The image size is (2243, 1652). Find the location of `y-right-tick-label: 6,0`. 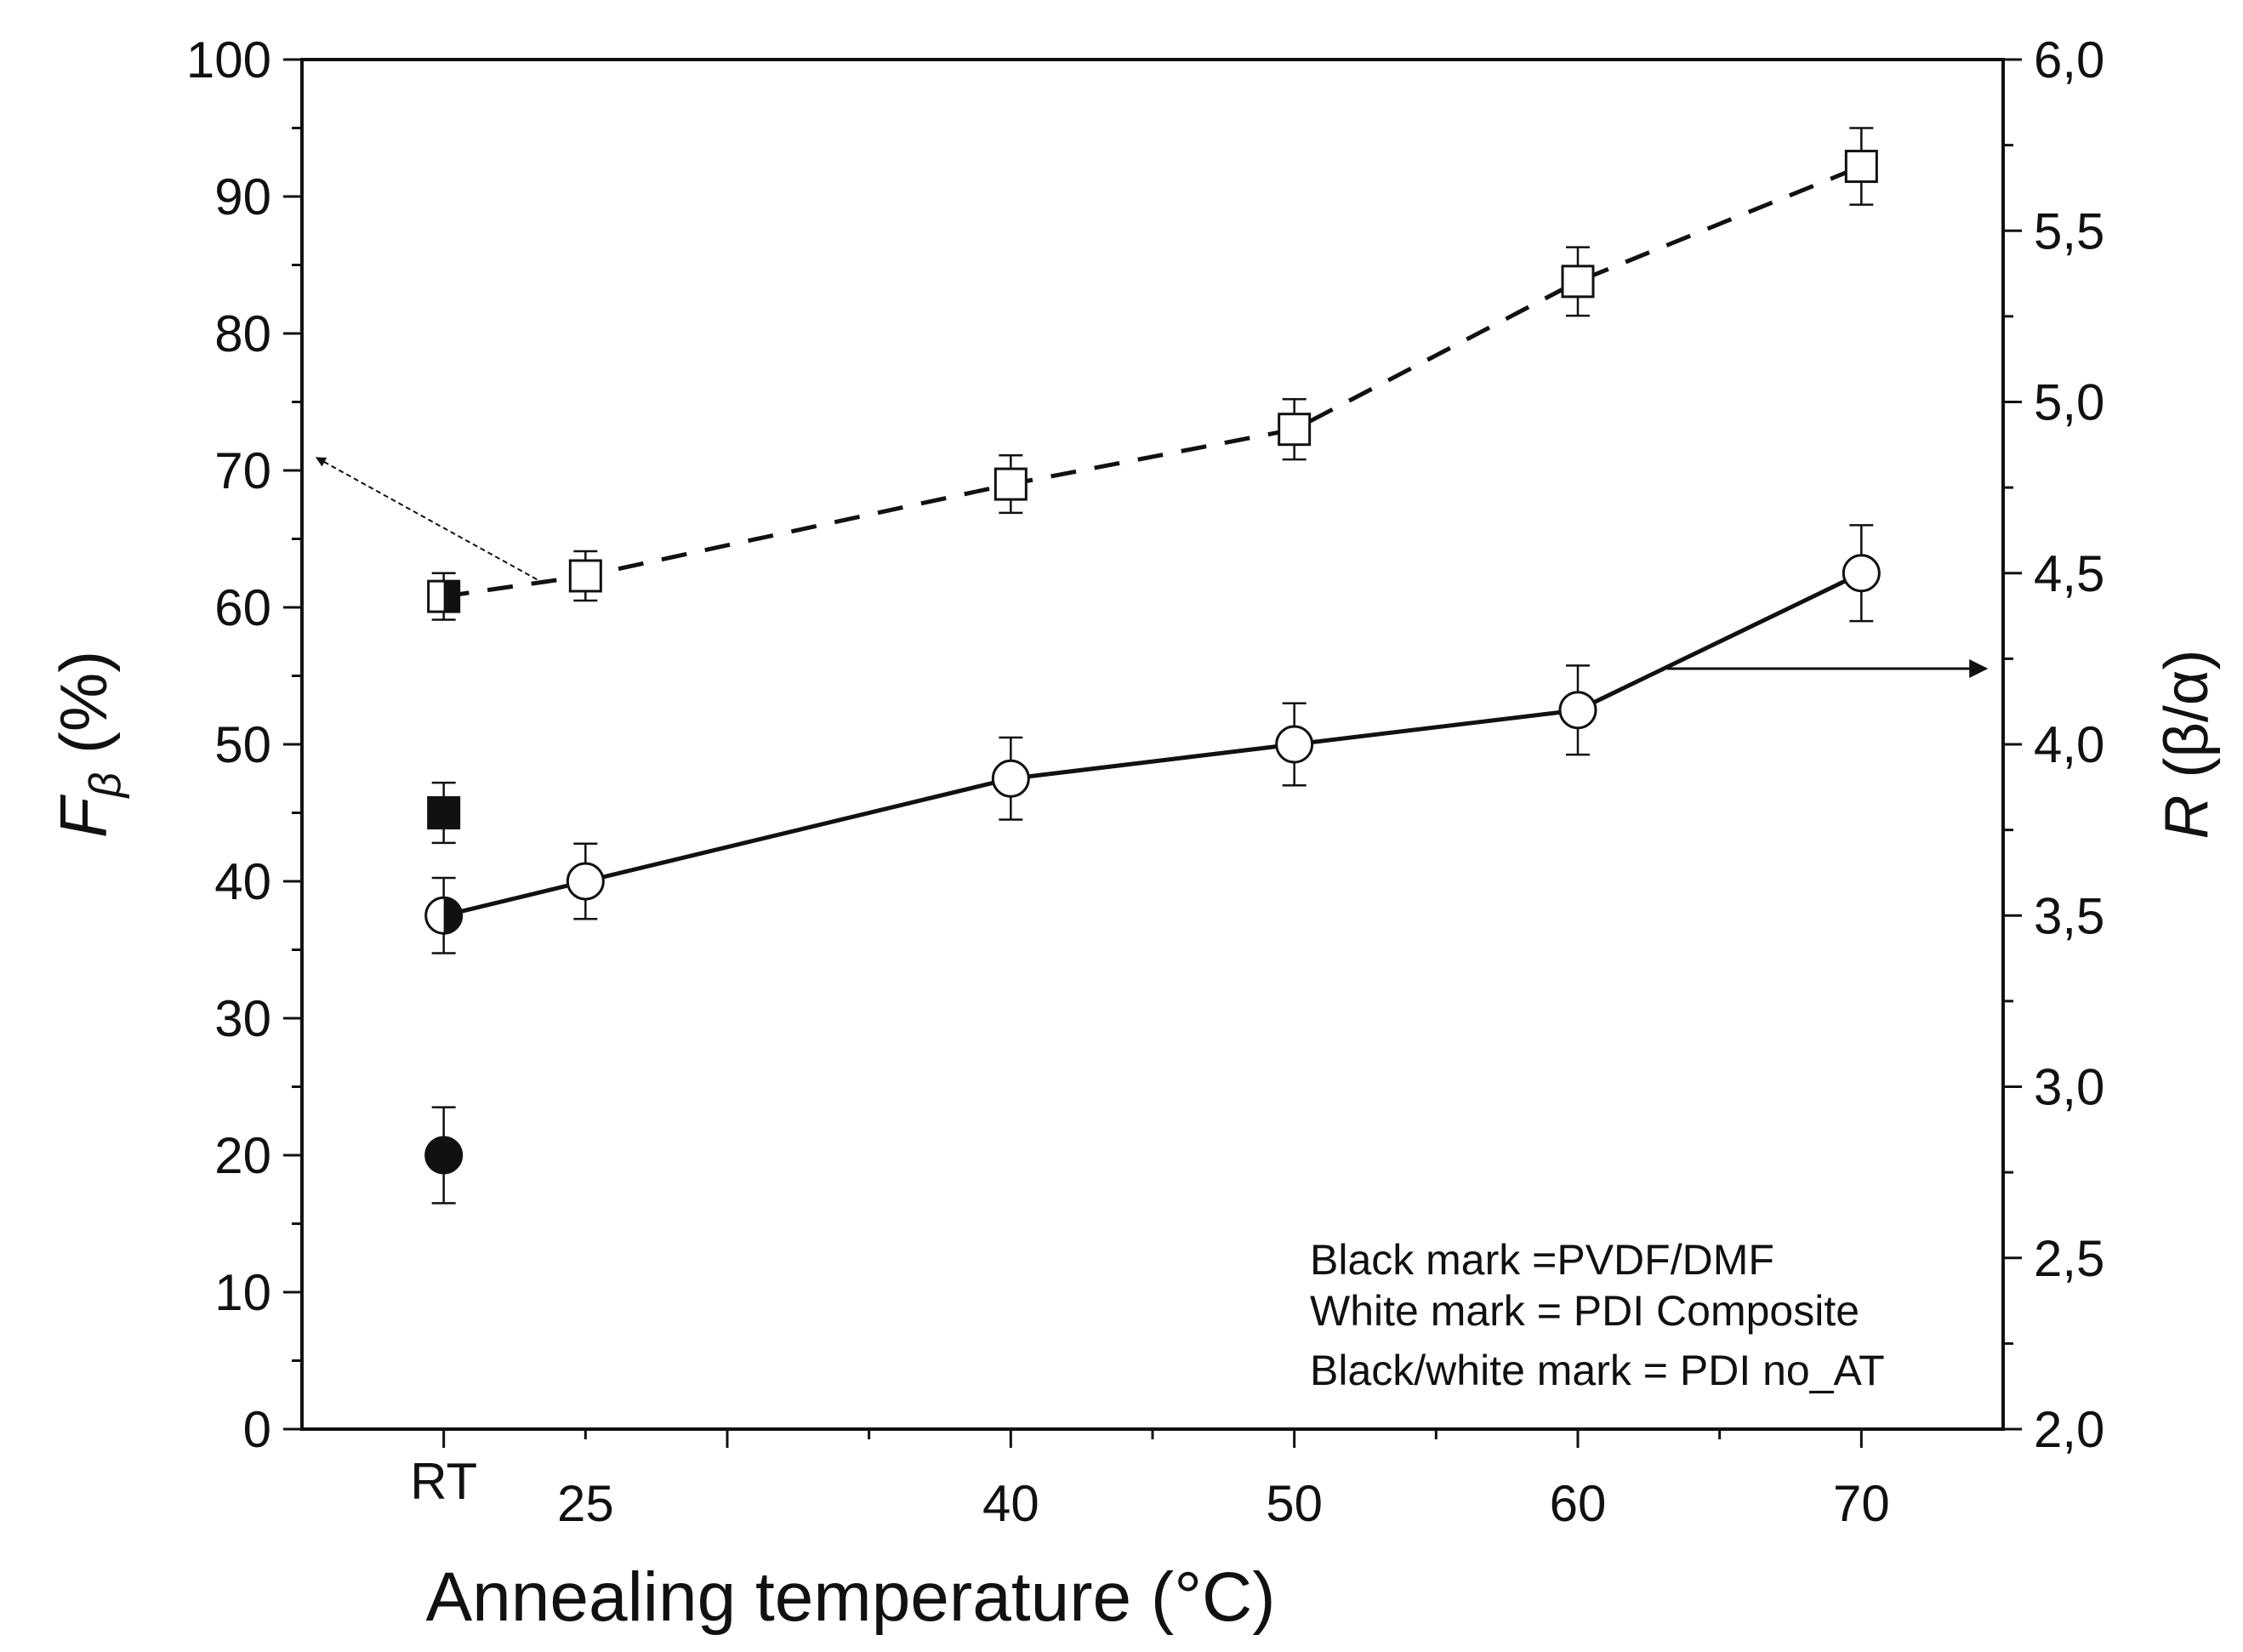

y-right-tick-label: 6,0 is located at coordinates (2069, 59).